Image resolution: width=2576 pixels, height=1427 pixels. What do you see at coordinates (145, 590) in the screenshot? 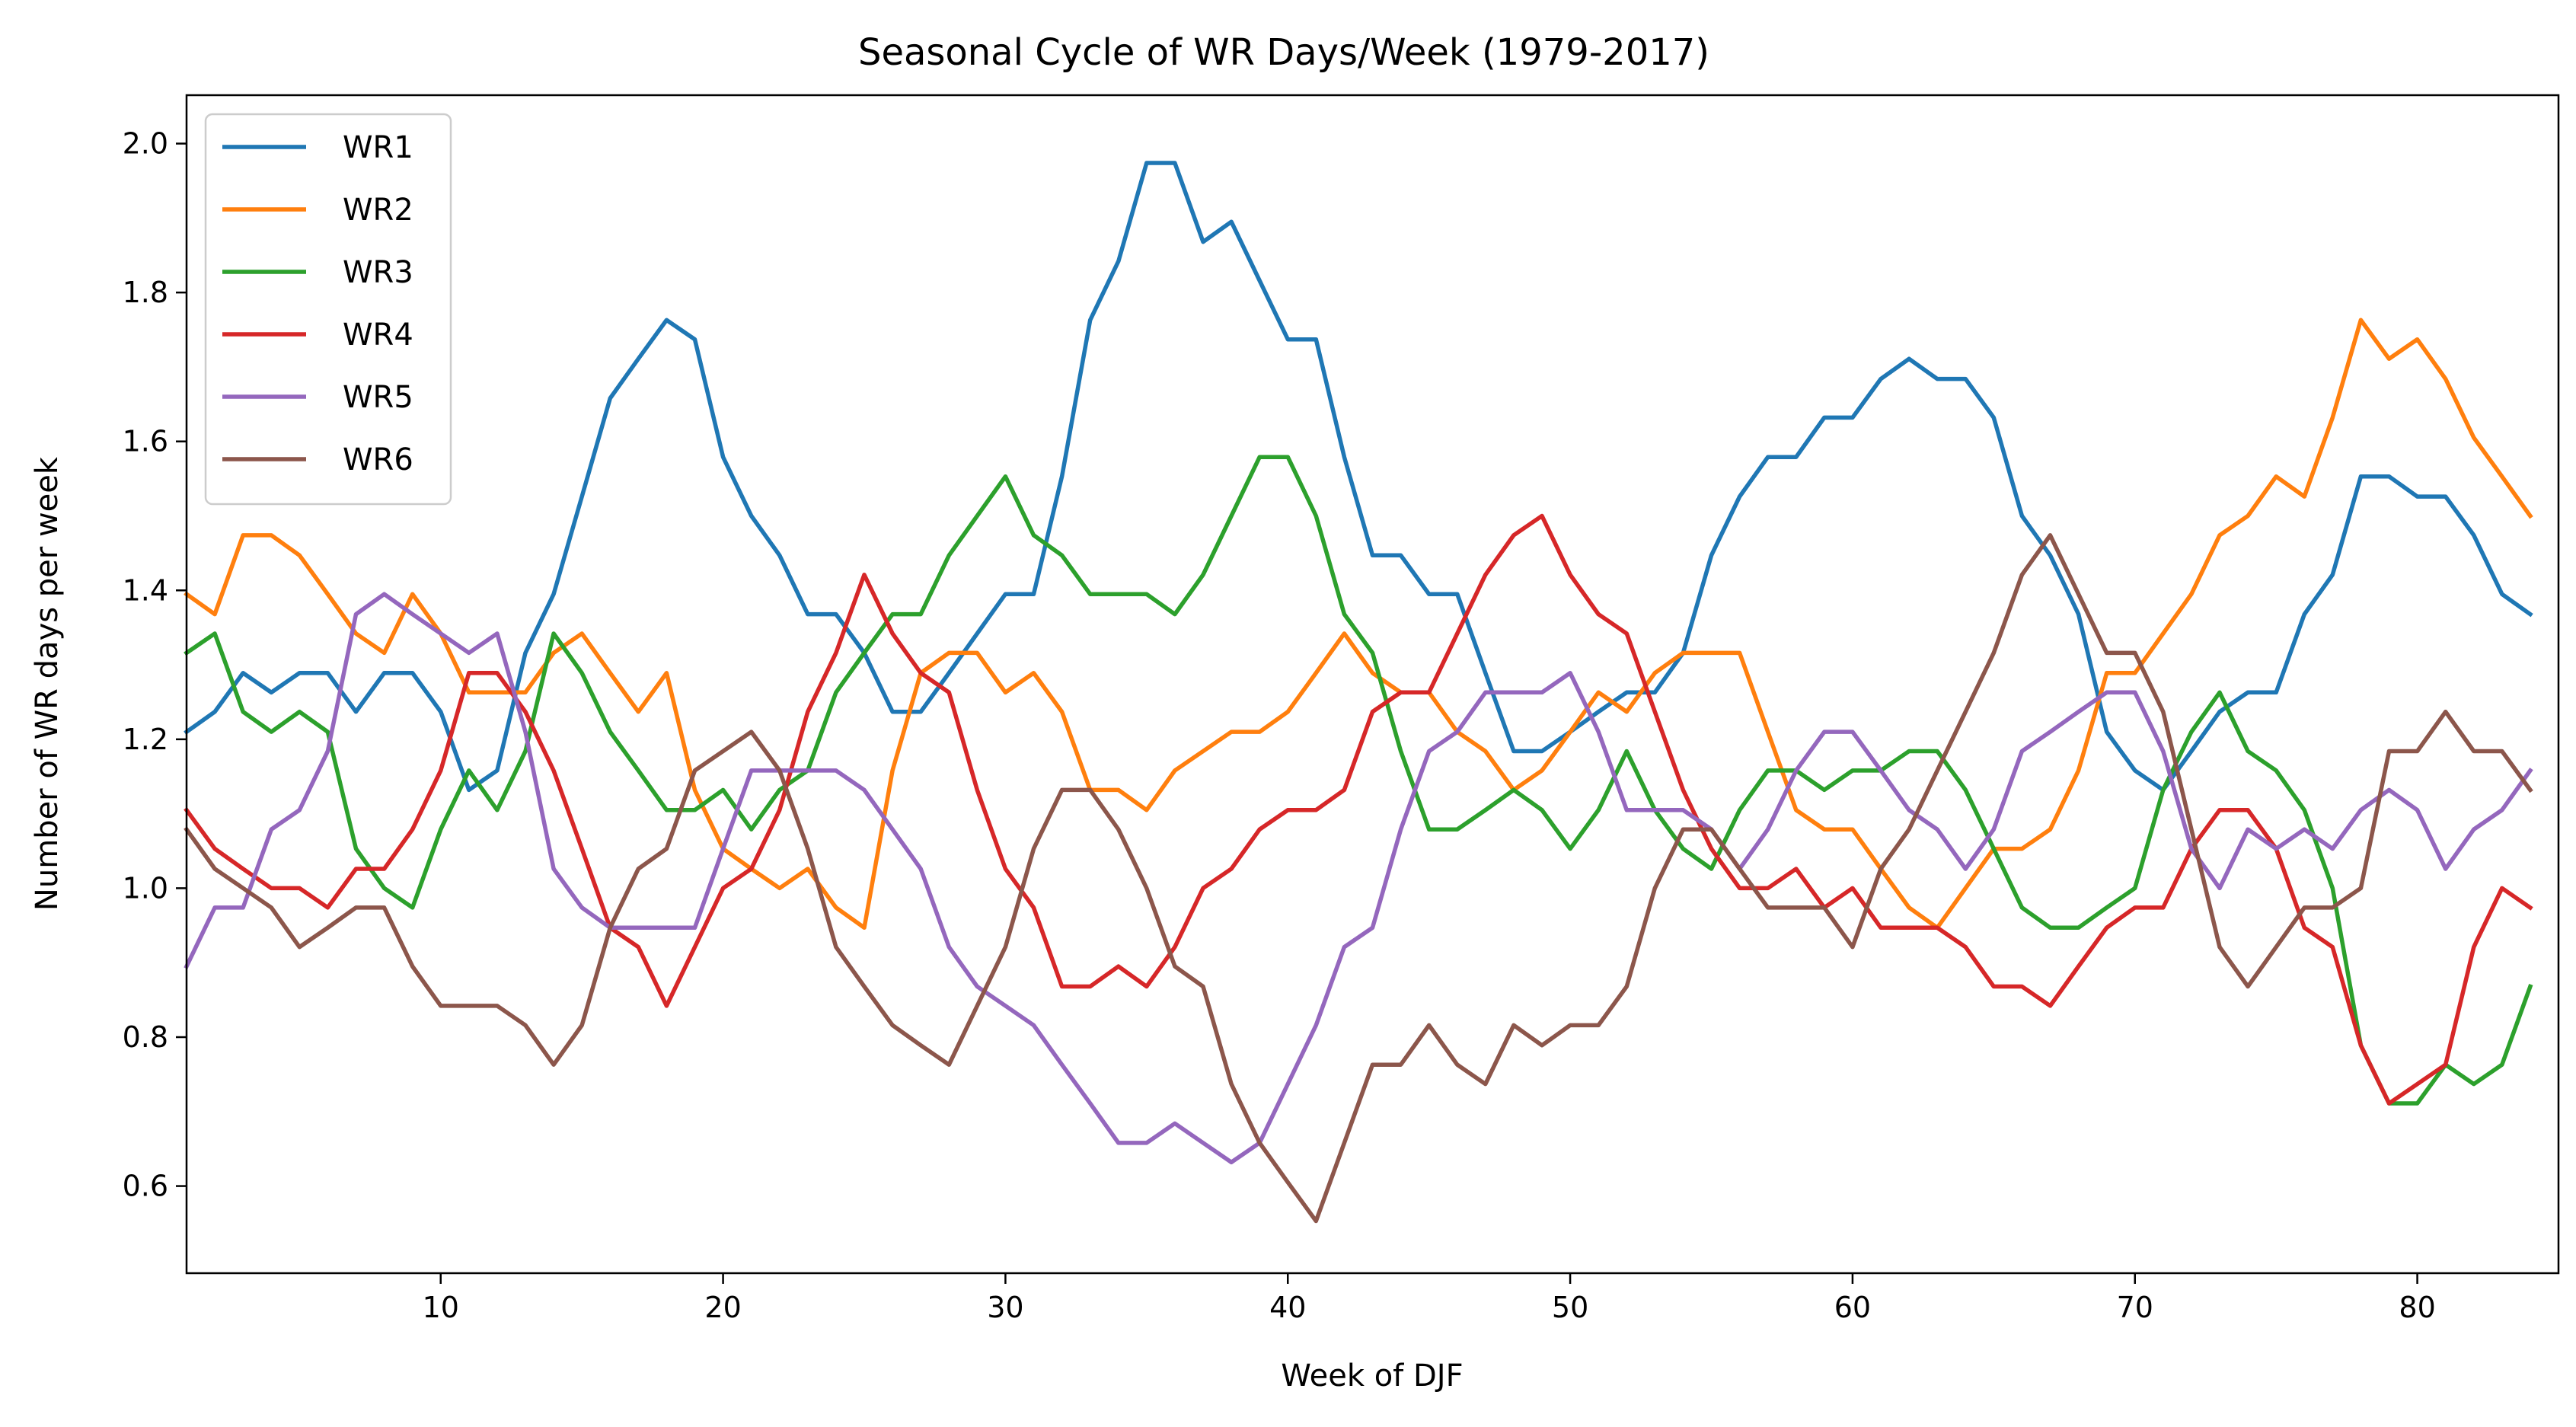
I see `y-tick-label: 1.4` at bounding box center [145, 590].